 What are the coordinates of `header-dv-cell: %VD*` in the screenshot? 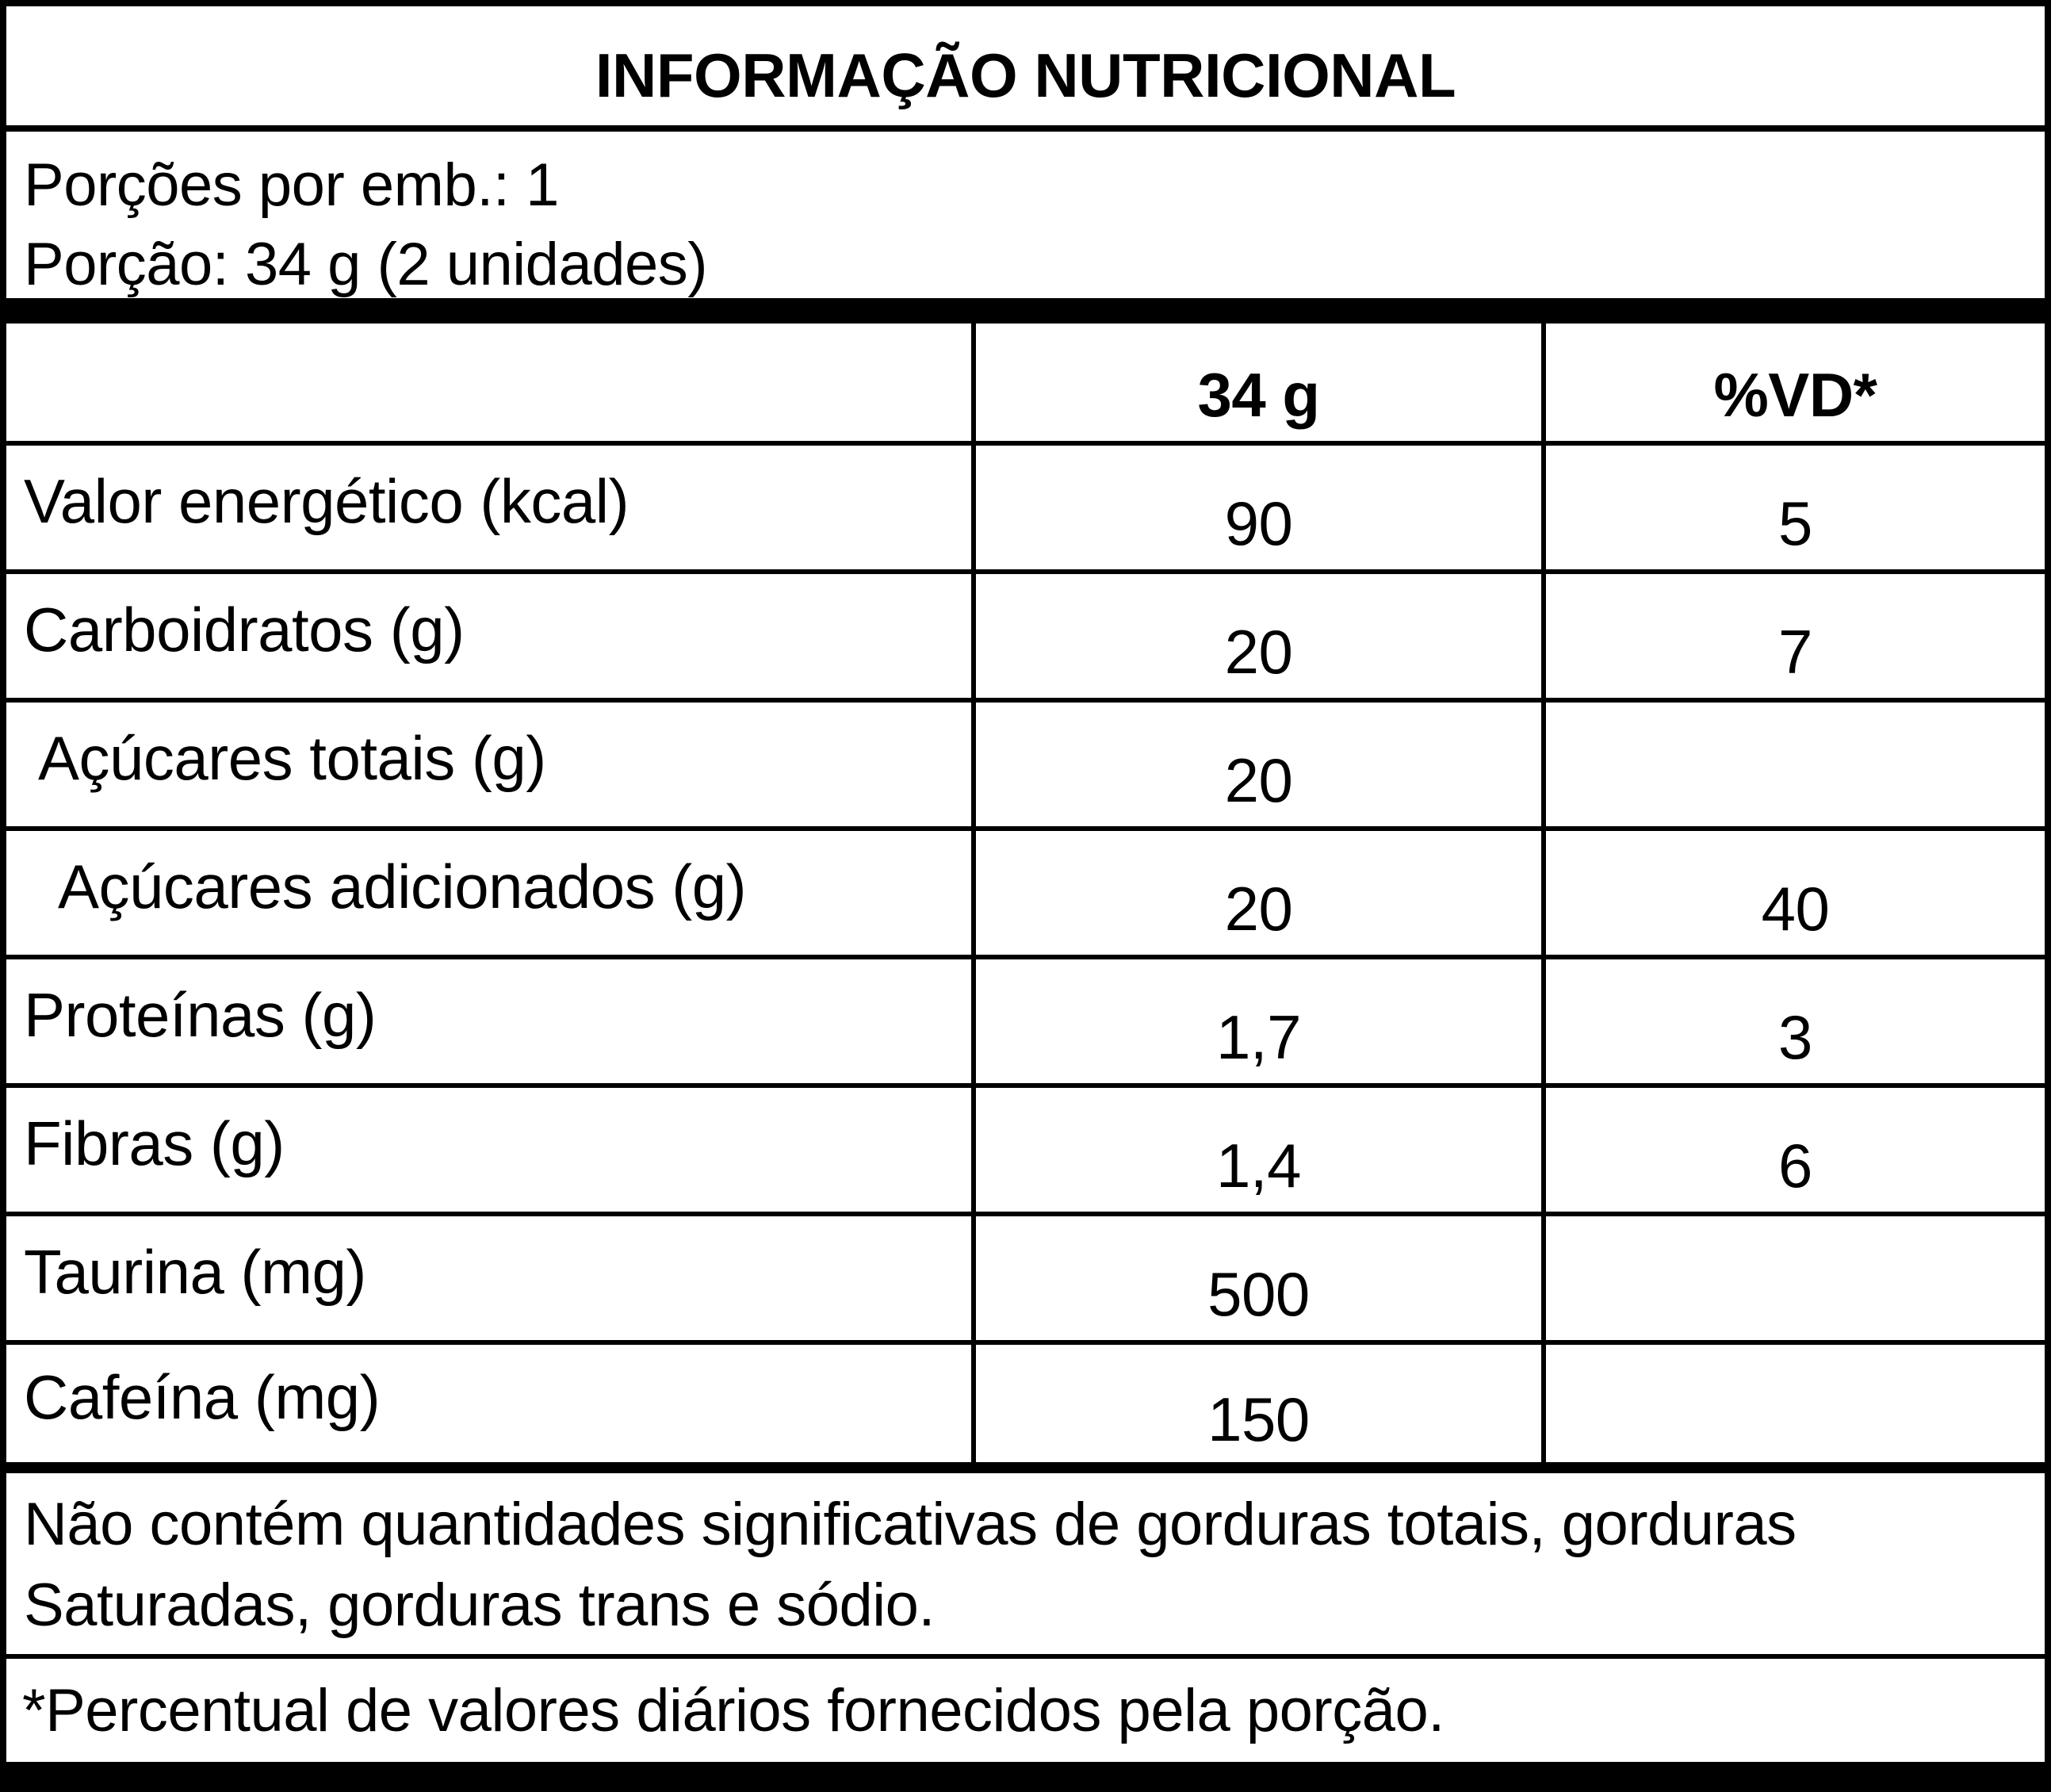 It's located at (1795, 382).